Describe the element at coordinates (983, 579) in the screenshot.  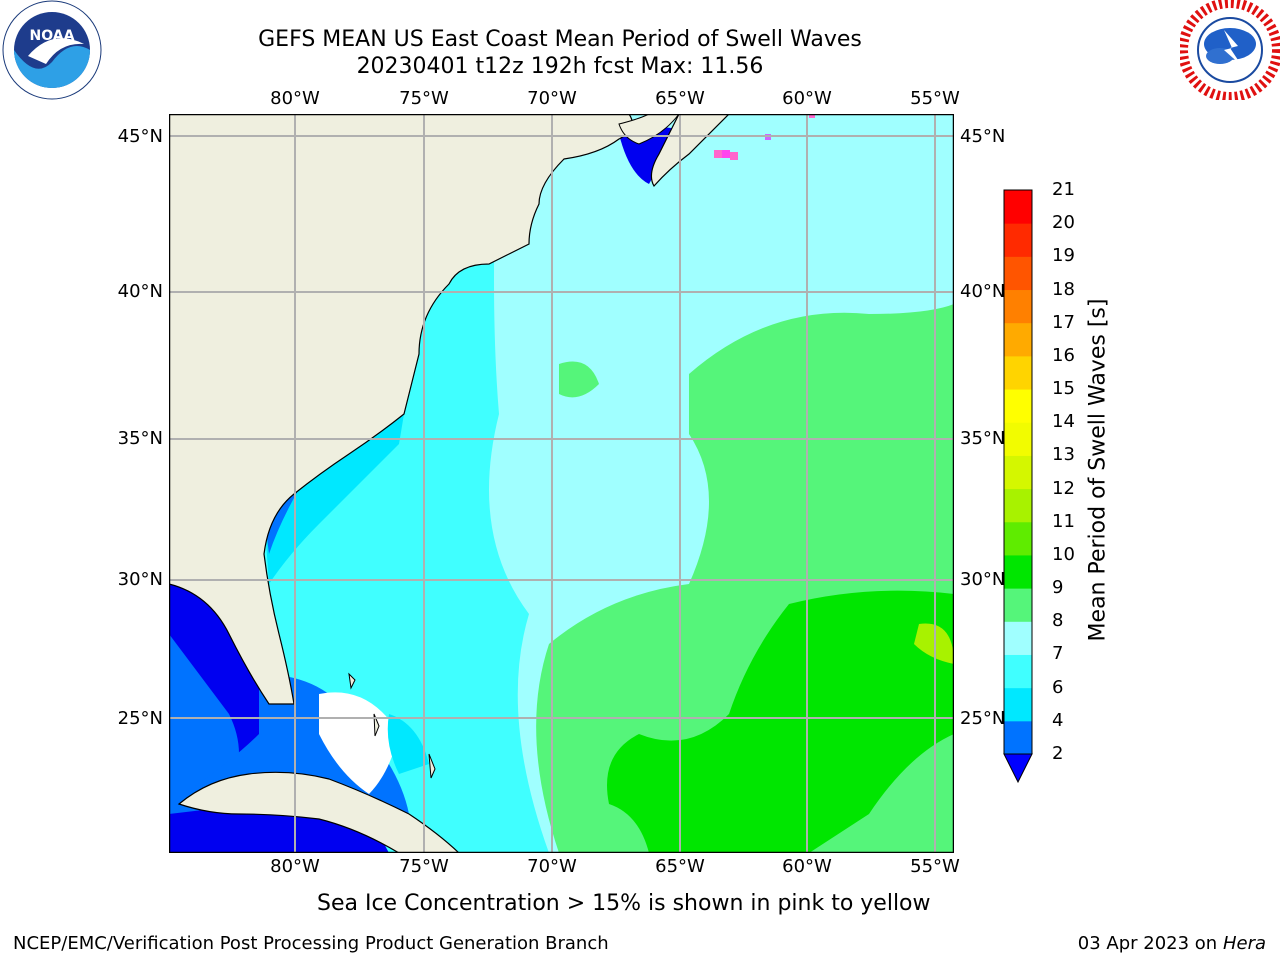
I see `lat-label-right: 30°N` at that location.